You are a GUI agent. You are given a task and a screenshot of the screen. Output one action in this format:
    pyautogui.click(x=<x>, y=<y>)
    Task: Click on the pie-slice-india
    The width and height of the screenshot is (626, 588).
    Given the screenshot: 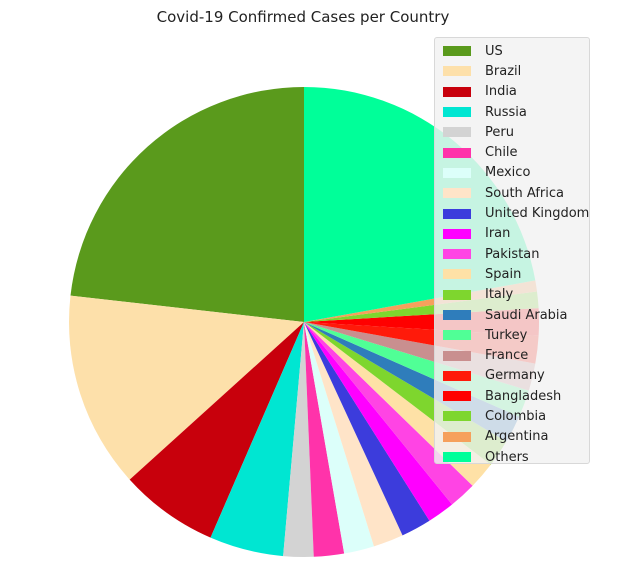 What is the action you would take?
    pyautogui.click(x=216, y=430)
    